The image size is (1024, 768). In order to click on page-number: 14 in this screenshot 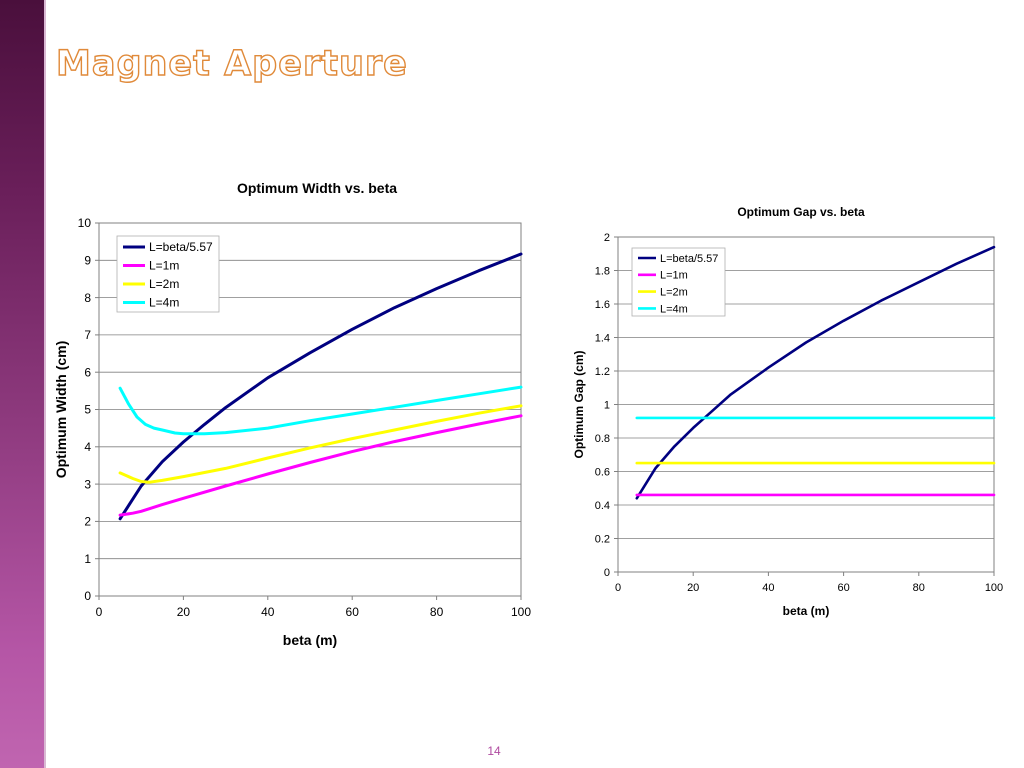, I will do `click(494, 751)`.